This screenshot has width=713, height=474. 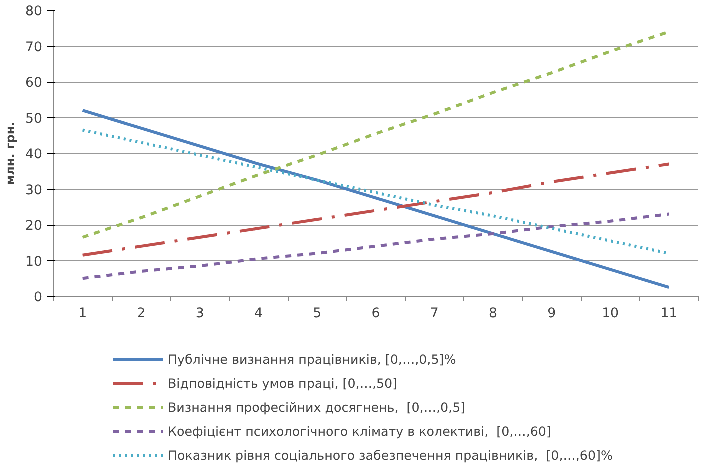 What do you see at coordinates (34, 190) in the screenshot?
I see `y-tick-label: 30` at bounding box center [34, 190].